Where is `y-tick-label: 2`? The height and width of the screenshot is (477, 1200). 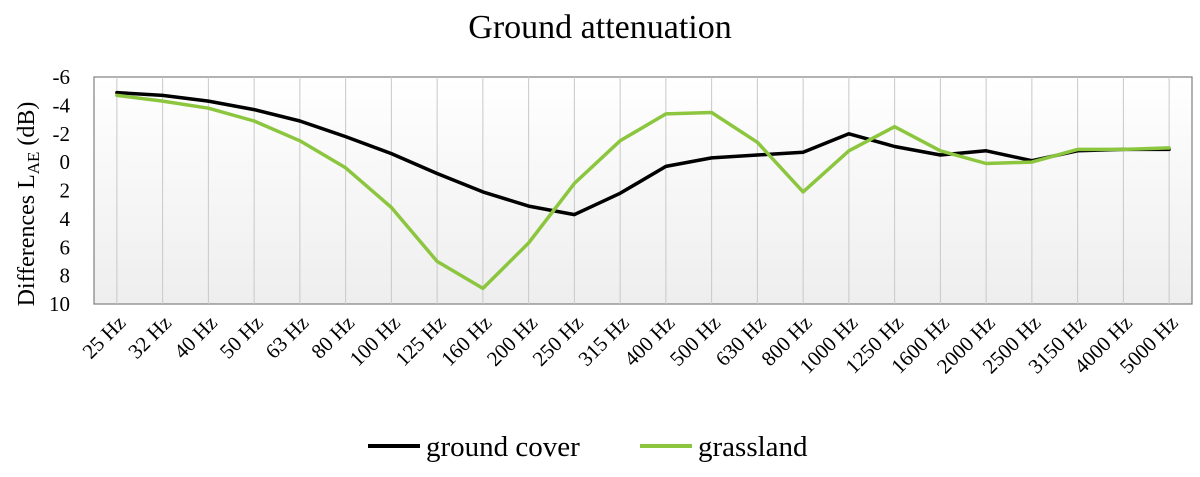 y-tick-label: 2 is located at coordinates (65, 191).